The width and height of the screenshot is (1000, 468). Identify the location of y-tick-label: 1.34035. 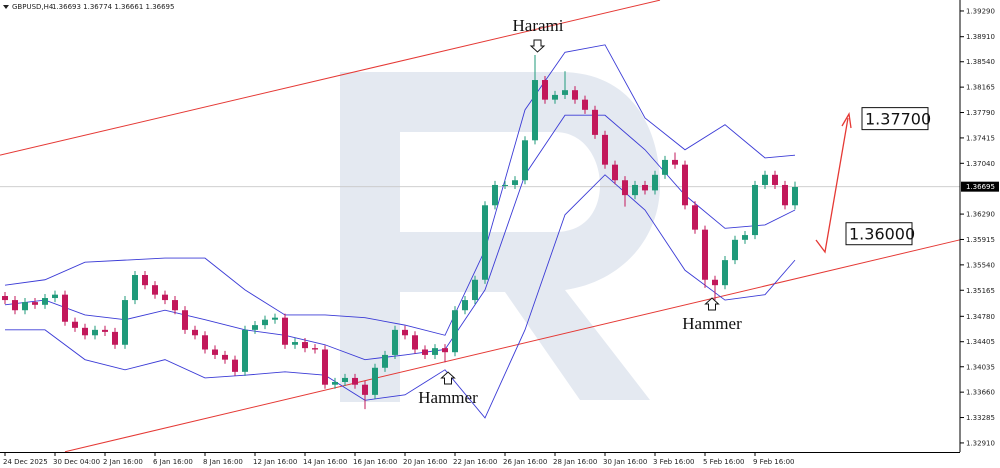
(980, 367).